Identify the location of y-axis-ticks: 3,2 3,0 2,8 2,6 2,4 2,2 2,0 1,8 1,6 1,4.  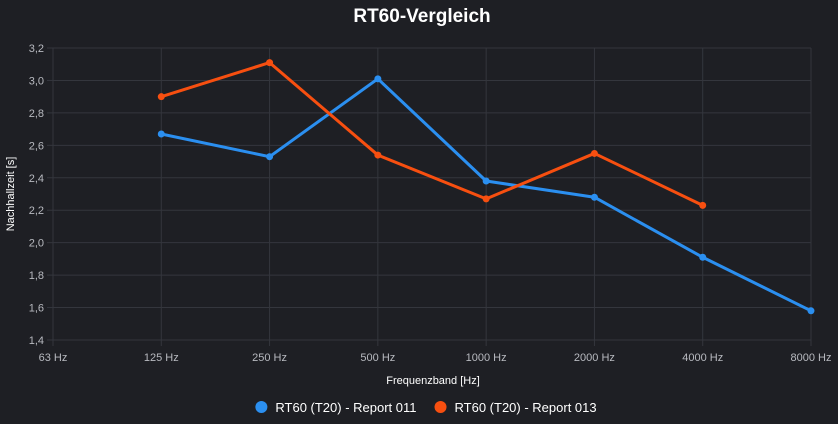
(36, 195).